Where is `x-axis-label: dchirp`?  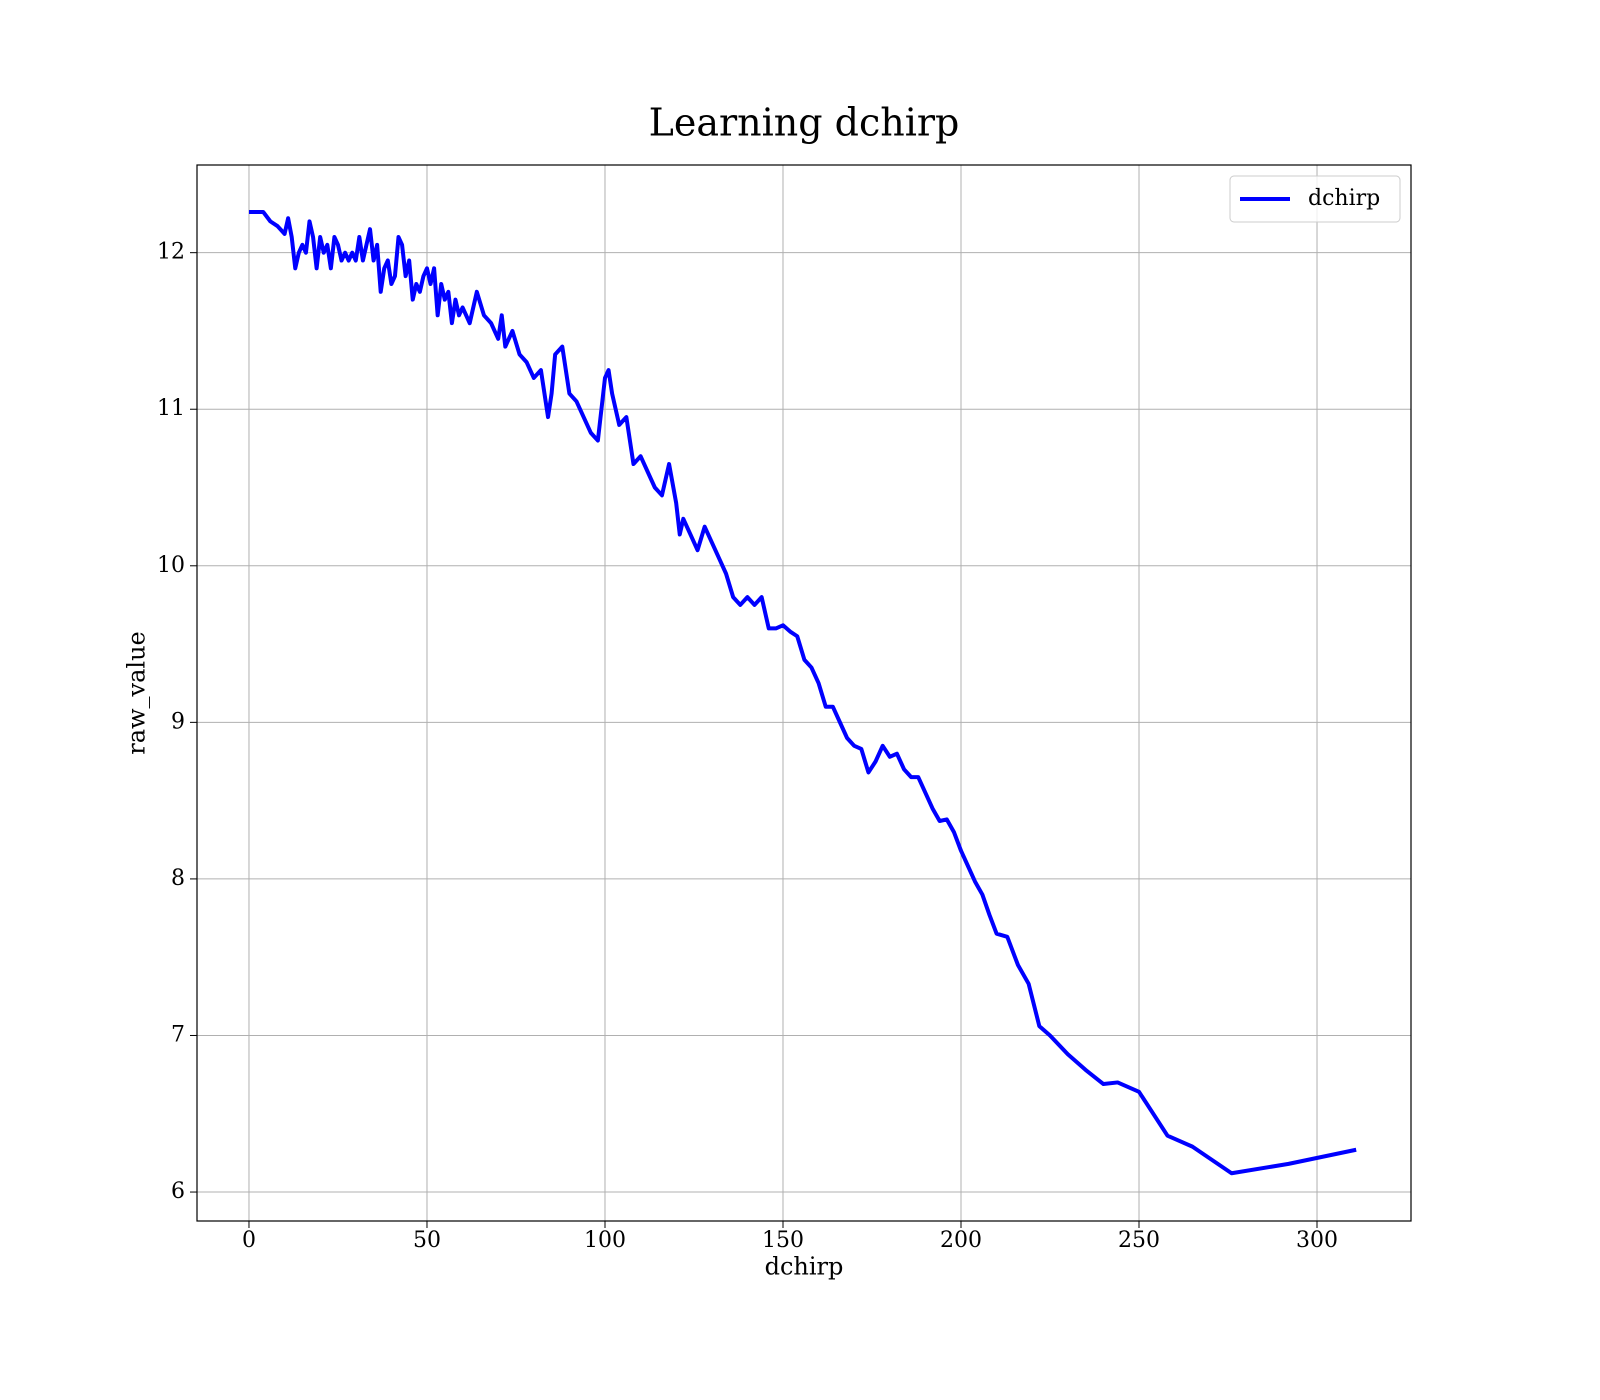
x-axis-label: dchirp is located at coordinates (804, 1267).